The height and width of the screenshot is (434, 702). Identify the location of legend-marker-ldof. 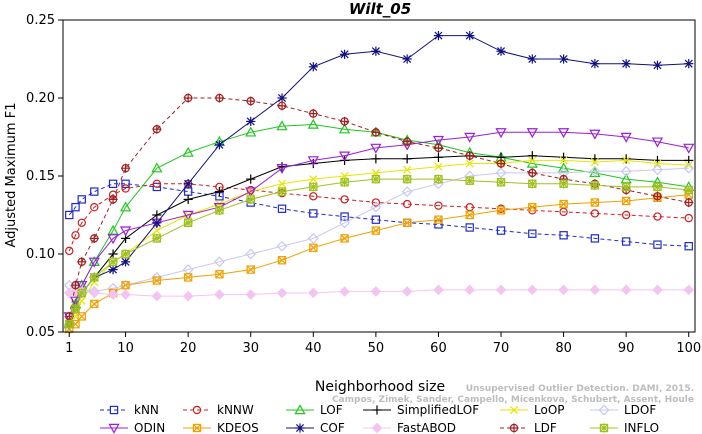
(604, 410).